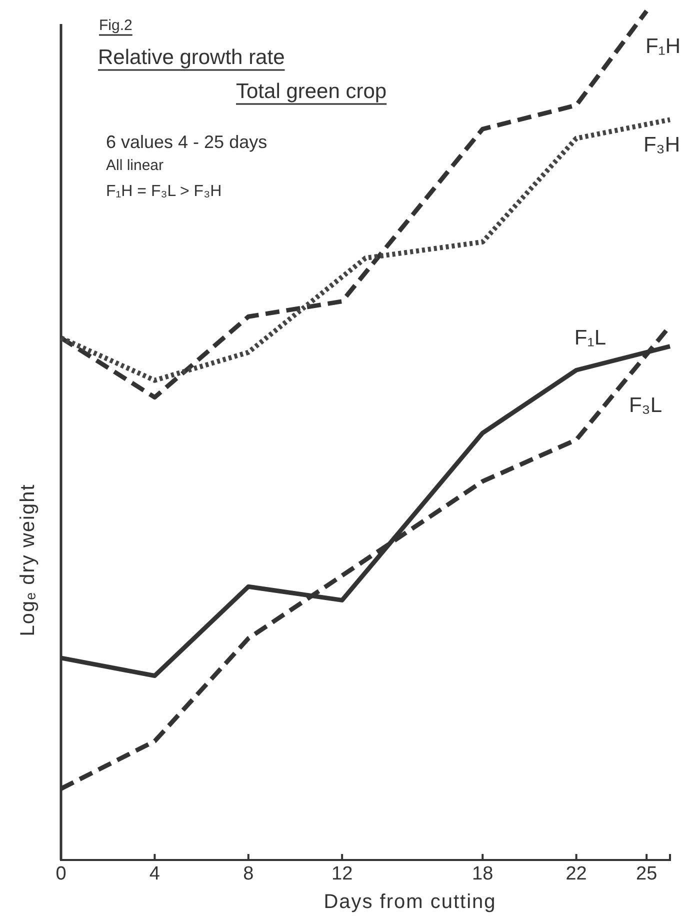  I want to click on x-tick-label: 8, so click(248, 873).